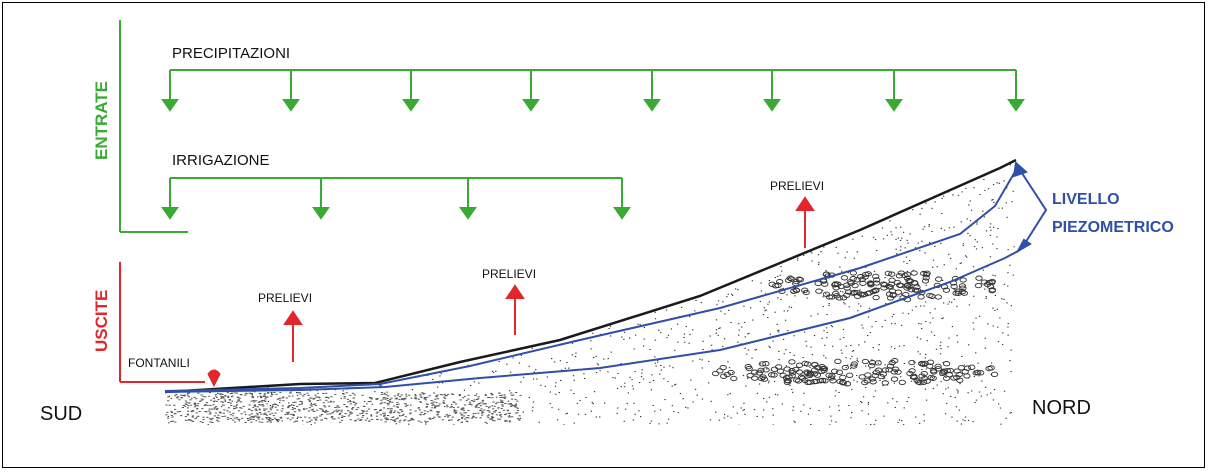  I want to click on livello-label: LIVELLO, so click(1086, 199).